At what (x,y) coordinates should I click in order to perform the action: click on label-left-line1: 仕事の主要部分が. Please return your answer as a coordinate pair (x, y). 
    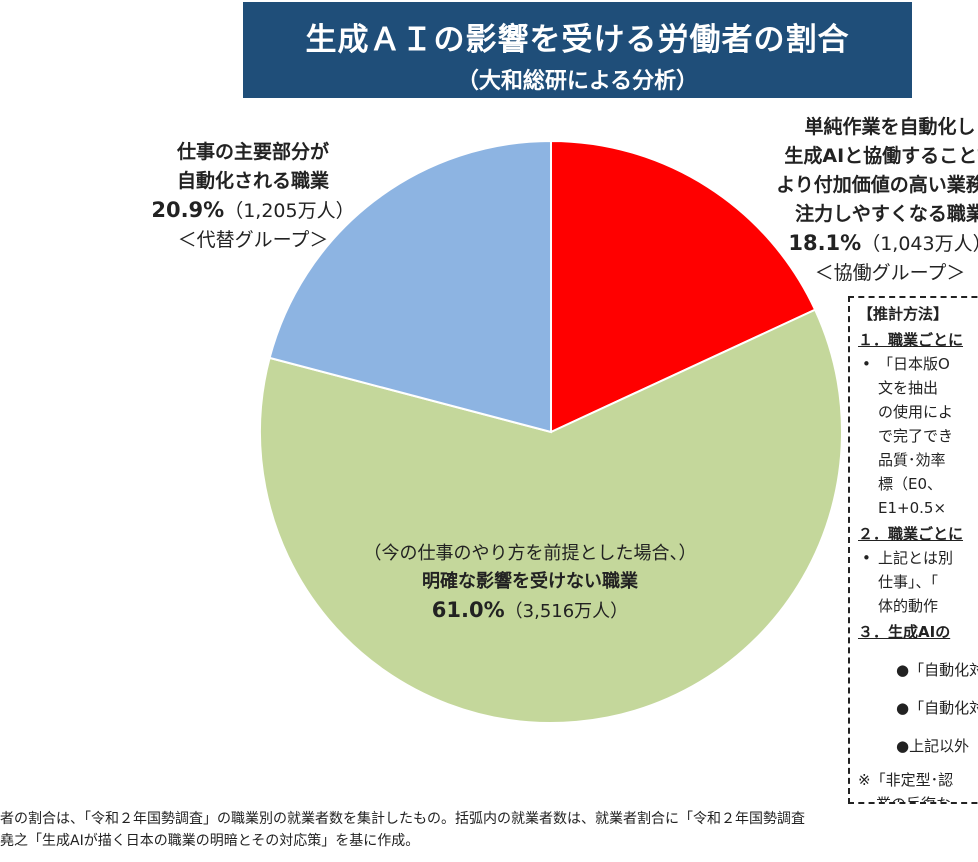
    Looking at the image, I should click on (252, 152).